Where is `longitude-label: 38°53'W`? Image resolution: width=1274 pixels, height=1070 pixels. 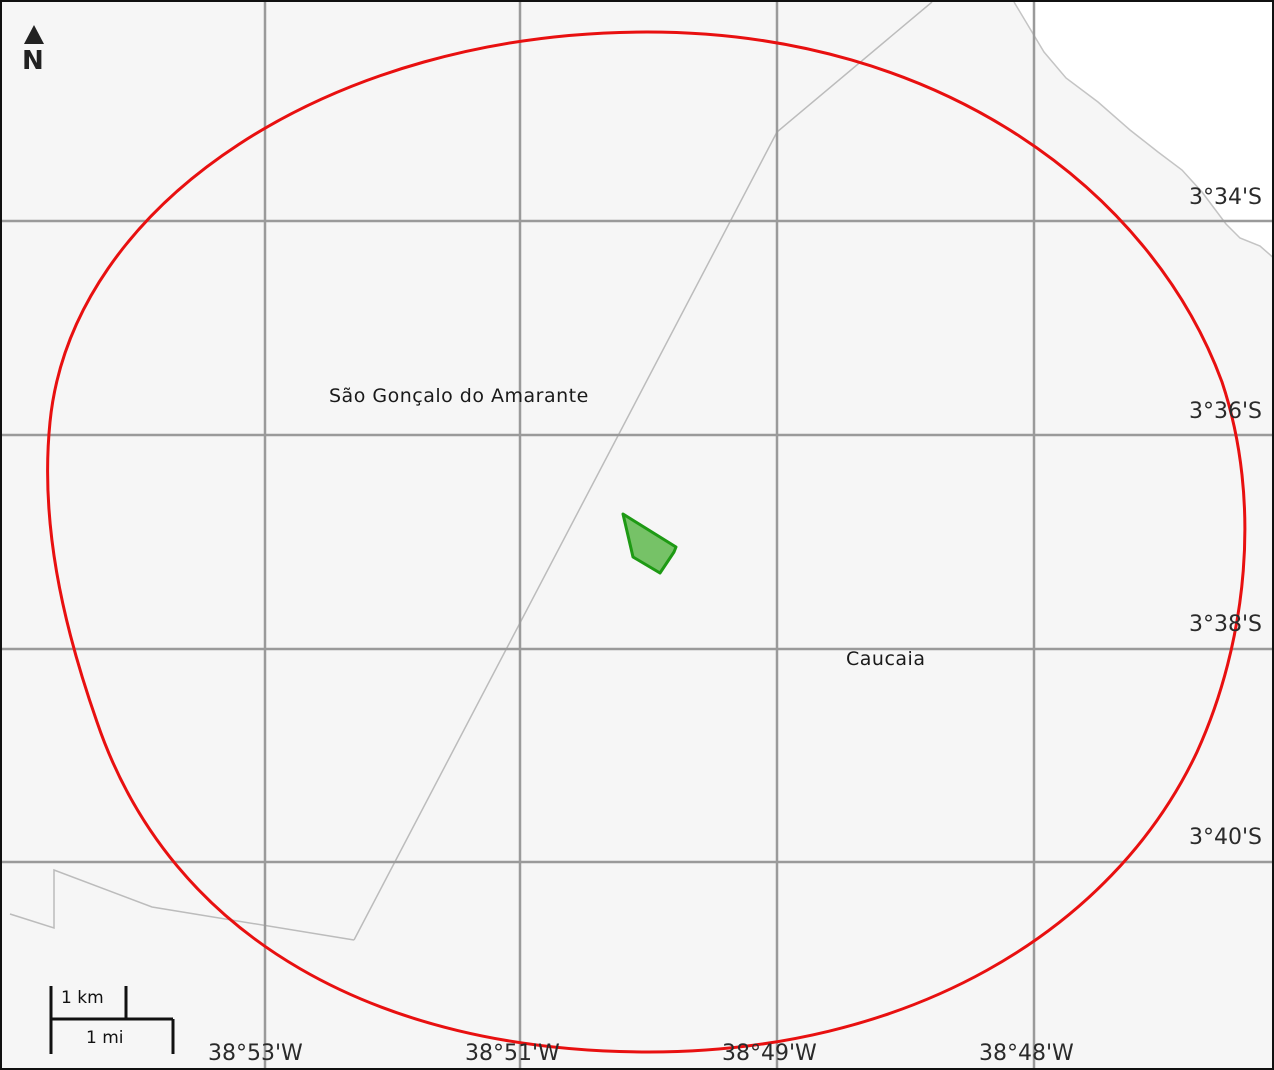
longitude-label: 38°53'W is located at coordinates (255, 1053).